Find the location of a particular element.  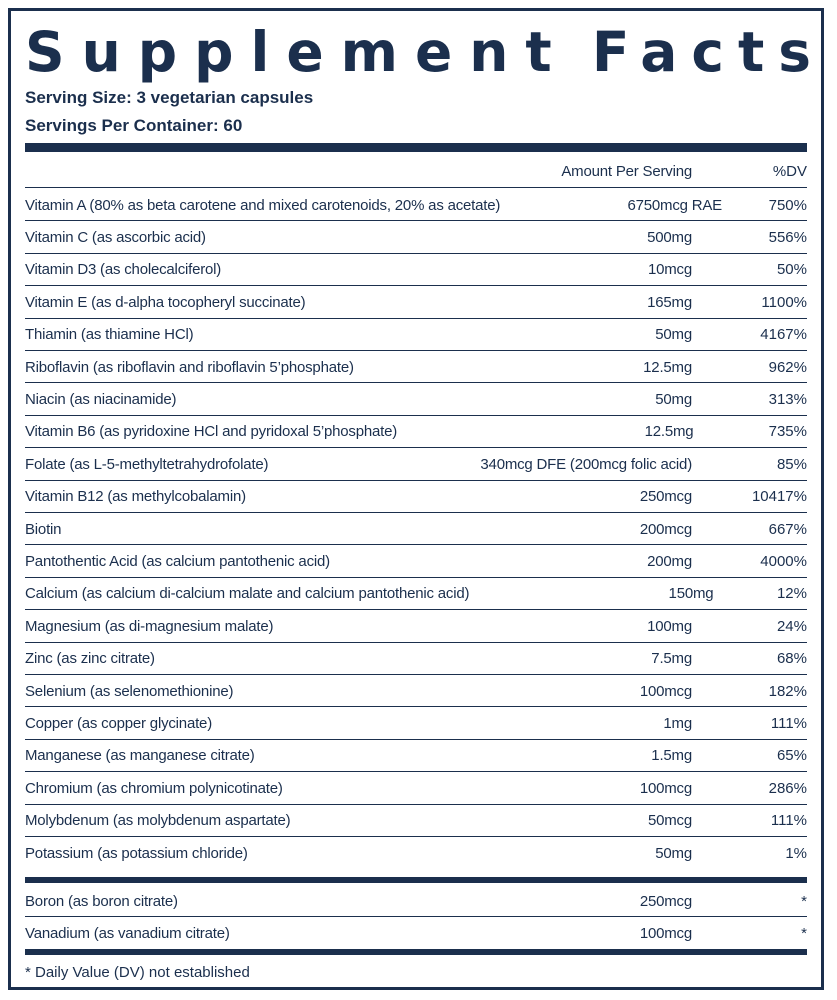

nutrient-dv: 12% is located at coordinates (791, 594).